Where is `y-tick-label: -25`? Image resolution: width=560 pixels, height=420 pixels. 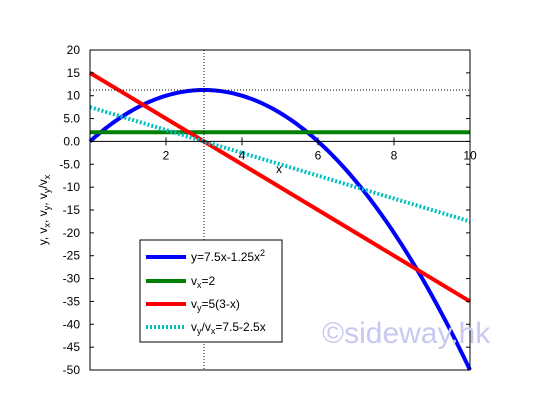
y-tick-label: -25 is located at coordinates (72, 256).